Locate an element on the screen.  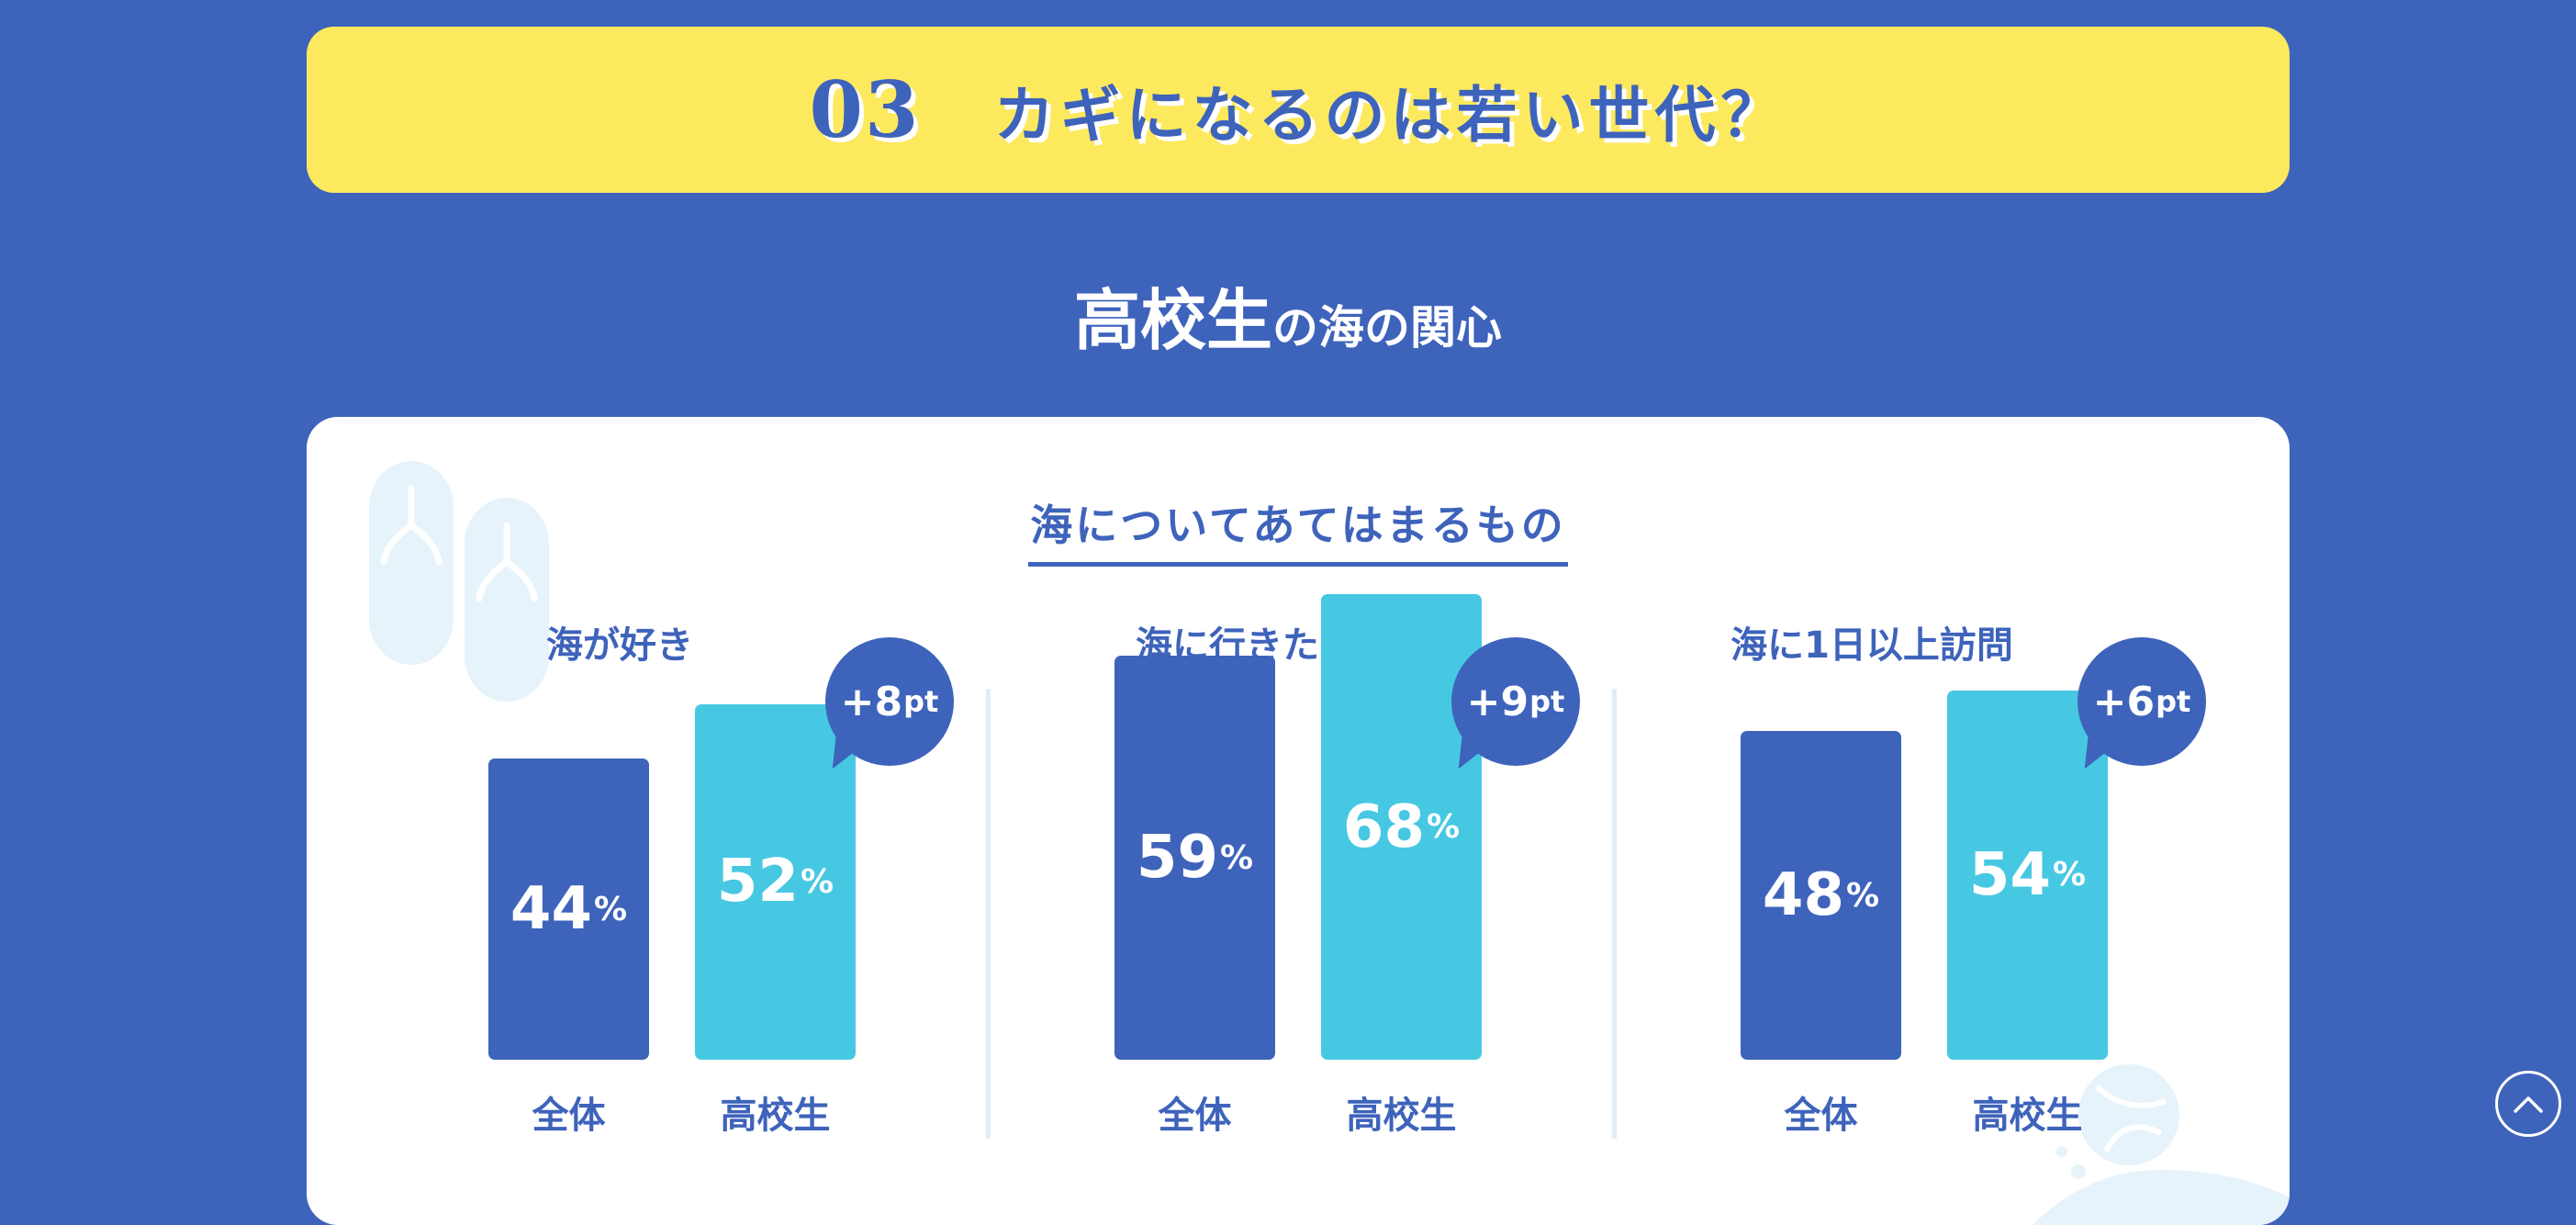
panel-title: 海に1日以上訪問 is located at coordinates (1871, 645).